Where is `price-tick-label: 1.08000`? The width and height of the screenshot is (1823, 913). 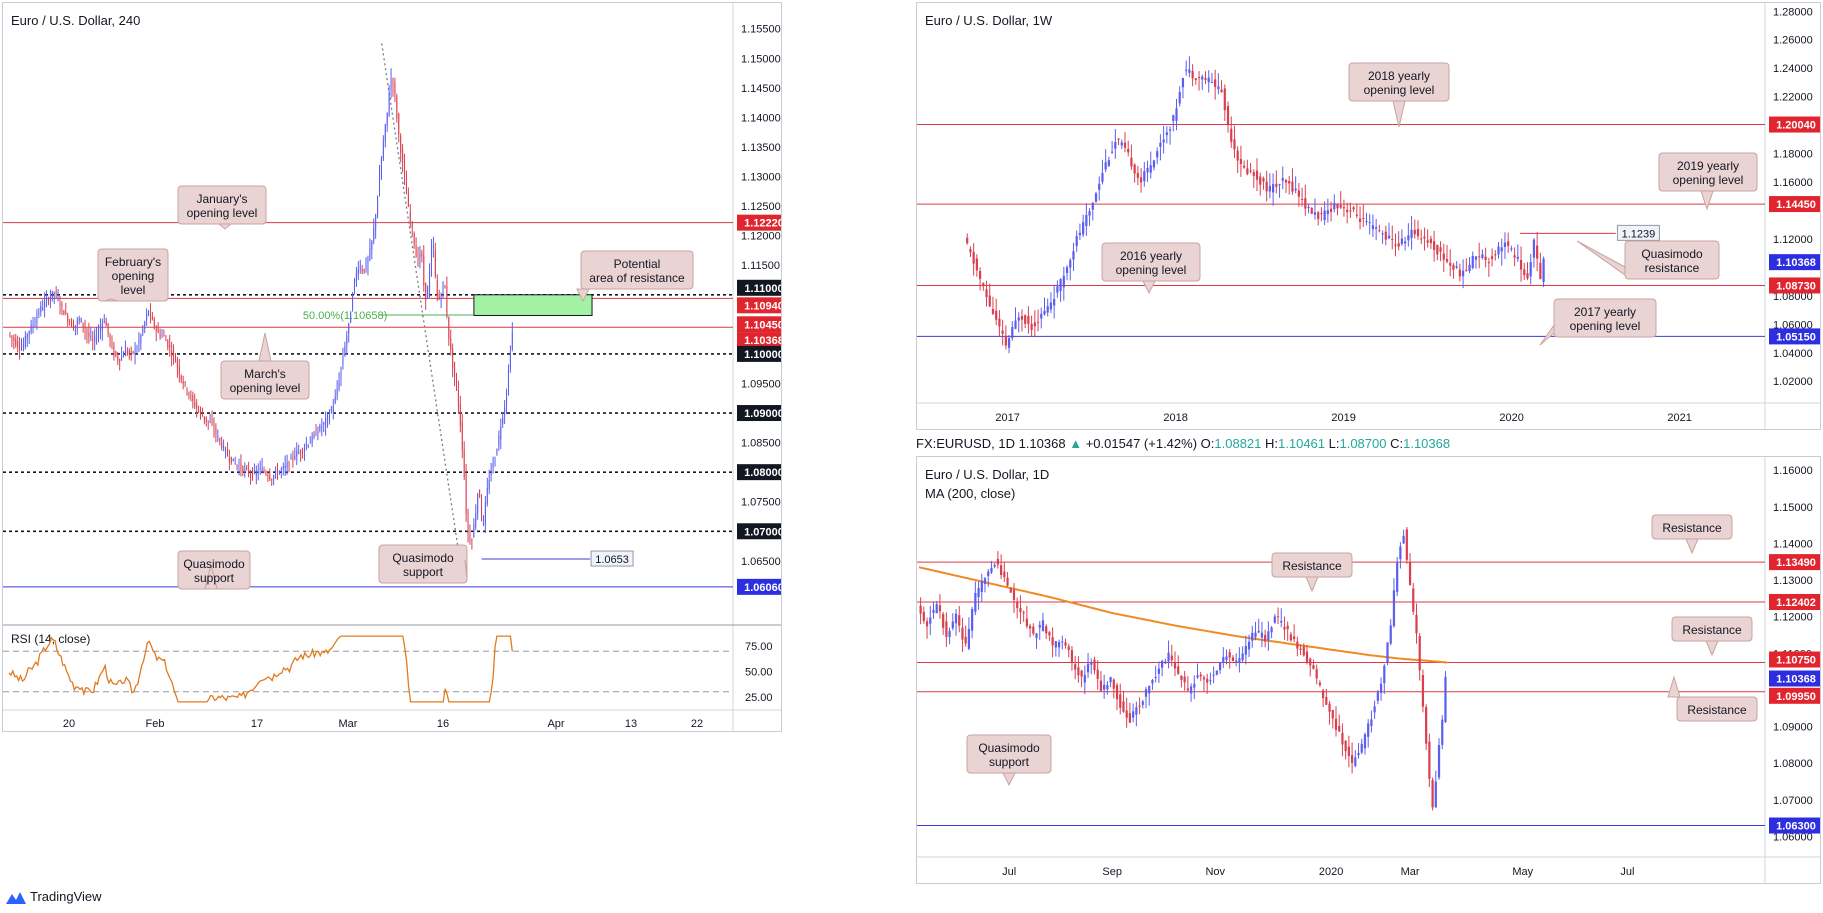
price-tick-label: 1.08000 is located at coordinates (1793, 297).